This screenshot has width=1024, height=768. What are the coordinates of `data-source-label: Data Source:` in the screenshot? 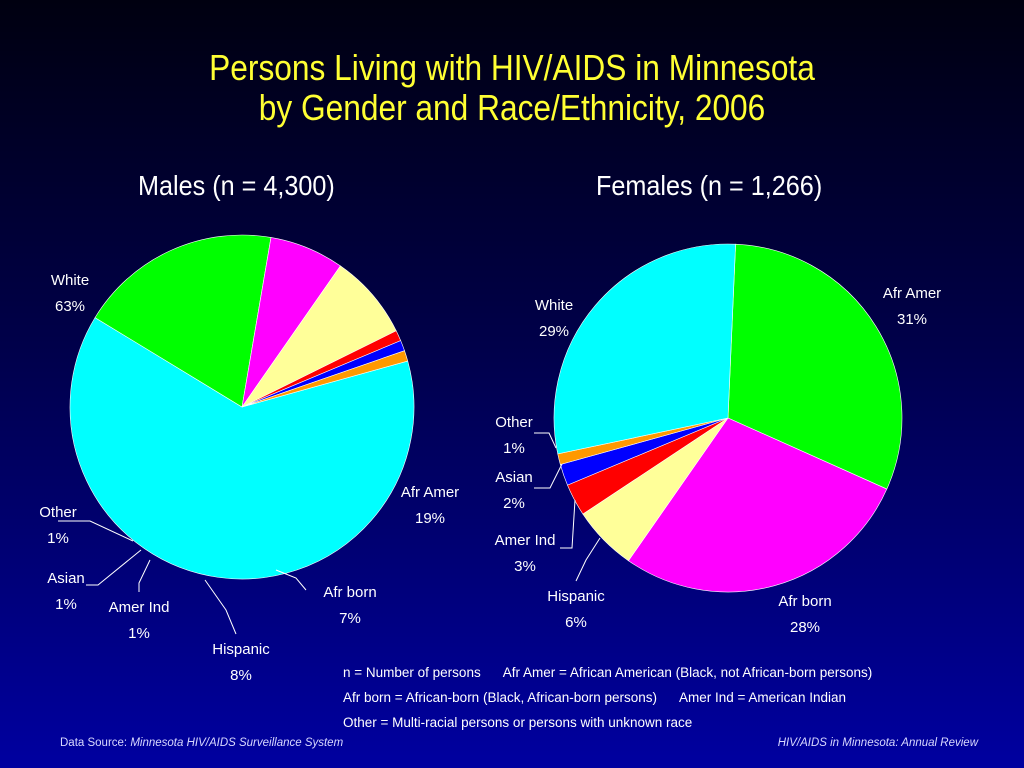 It's located at (94, 743).